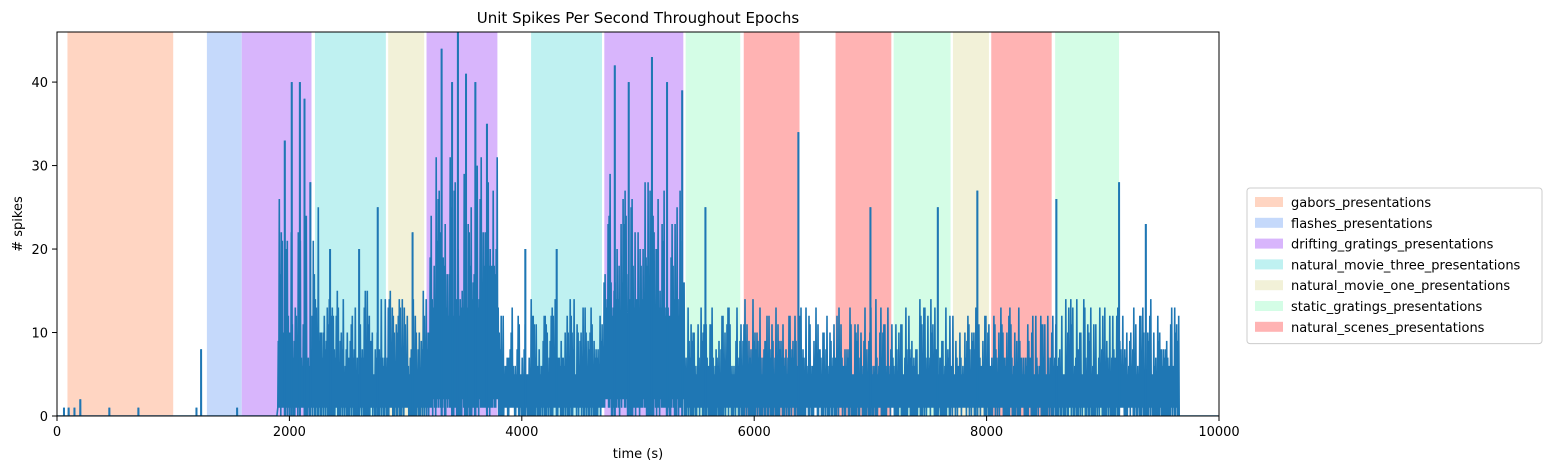  Describe the element at coordinates (1269, 306) in the screenshot. I see `legend-swatch-static_gratings_presentations` at that location.